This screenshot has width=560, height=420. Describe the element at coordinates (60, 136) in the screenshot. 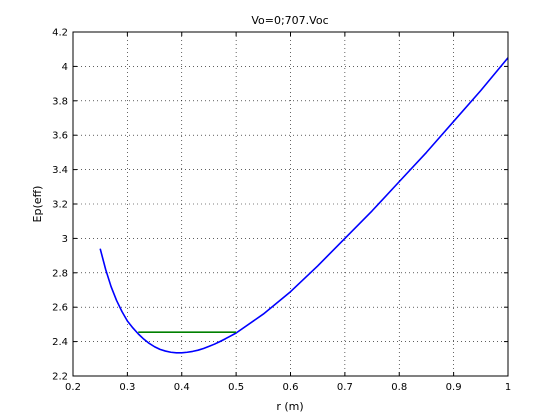

I see `y-tick-label: 3.6` at that location.